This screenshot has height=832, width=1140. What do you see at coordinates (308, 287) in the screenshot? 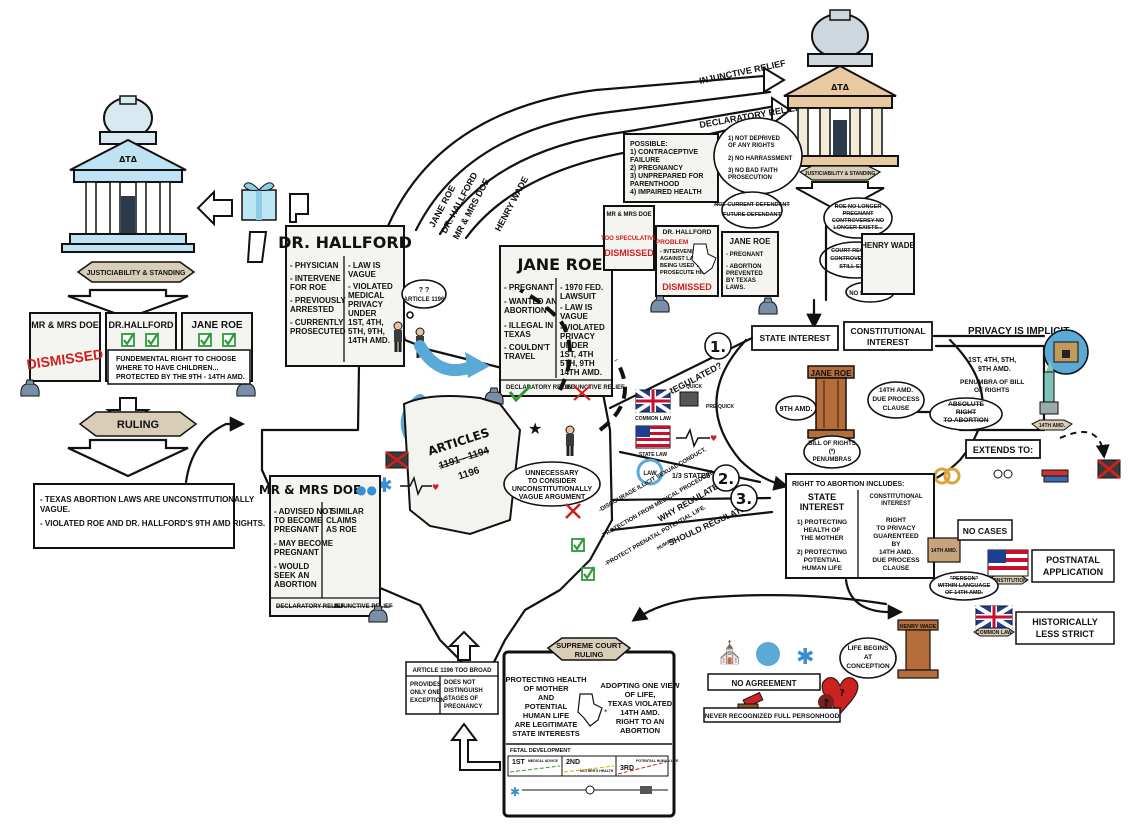
I see `hallford-line: FOR ROE` at bounding box center [308, 287].